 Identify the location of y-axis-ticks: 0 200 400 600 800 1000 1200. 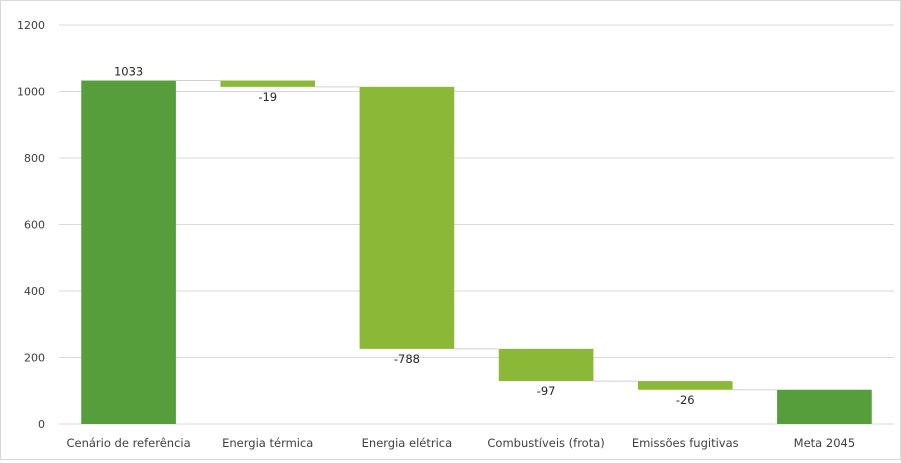
(31, 225).